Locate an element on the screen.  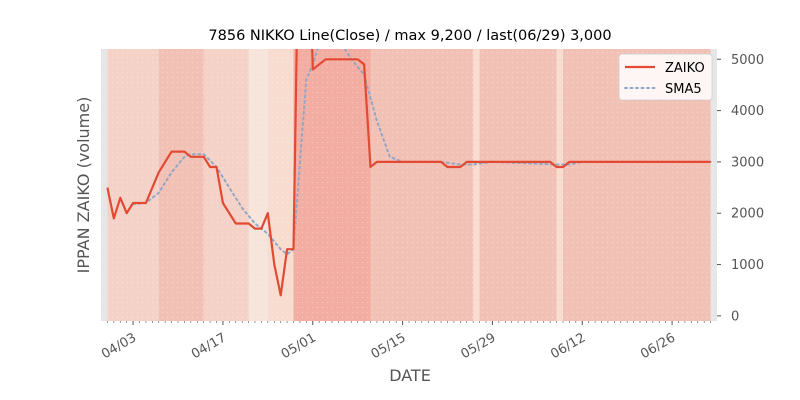
y-tick-label: 3000 is located at coordinates (747, 162).